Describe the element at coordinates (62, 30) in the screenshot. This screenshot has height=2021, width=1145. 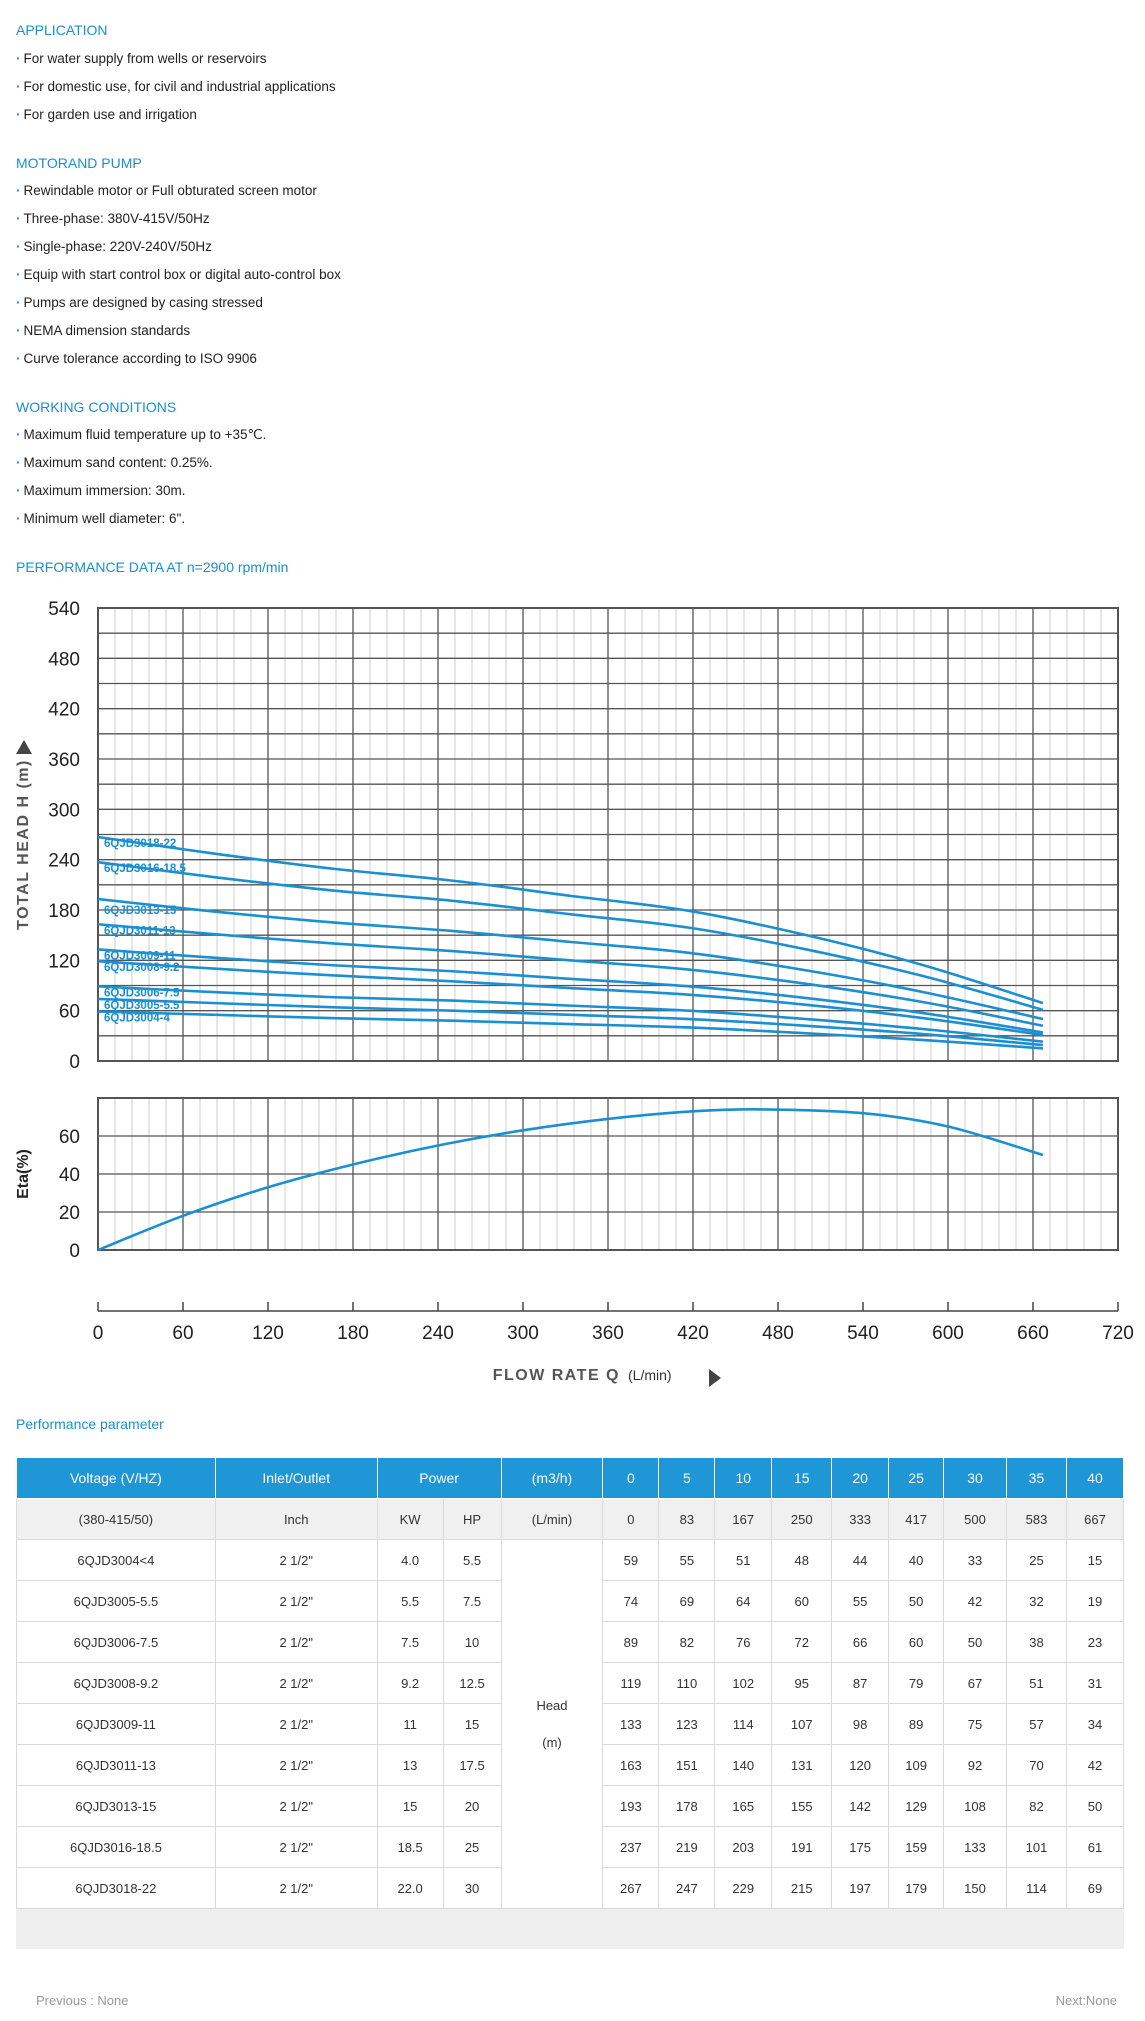
I see `application-title: APPLICATION` at that location.